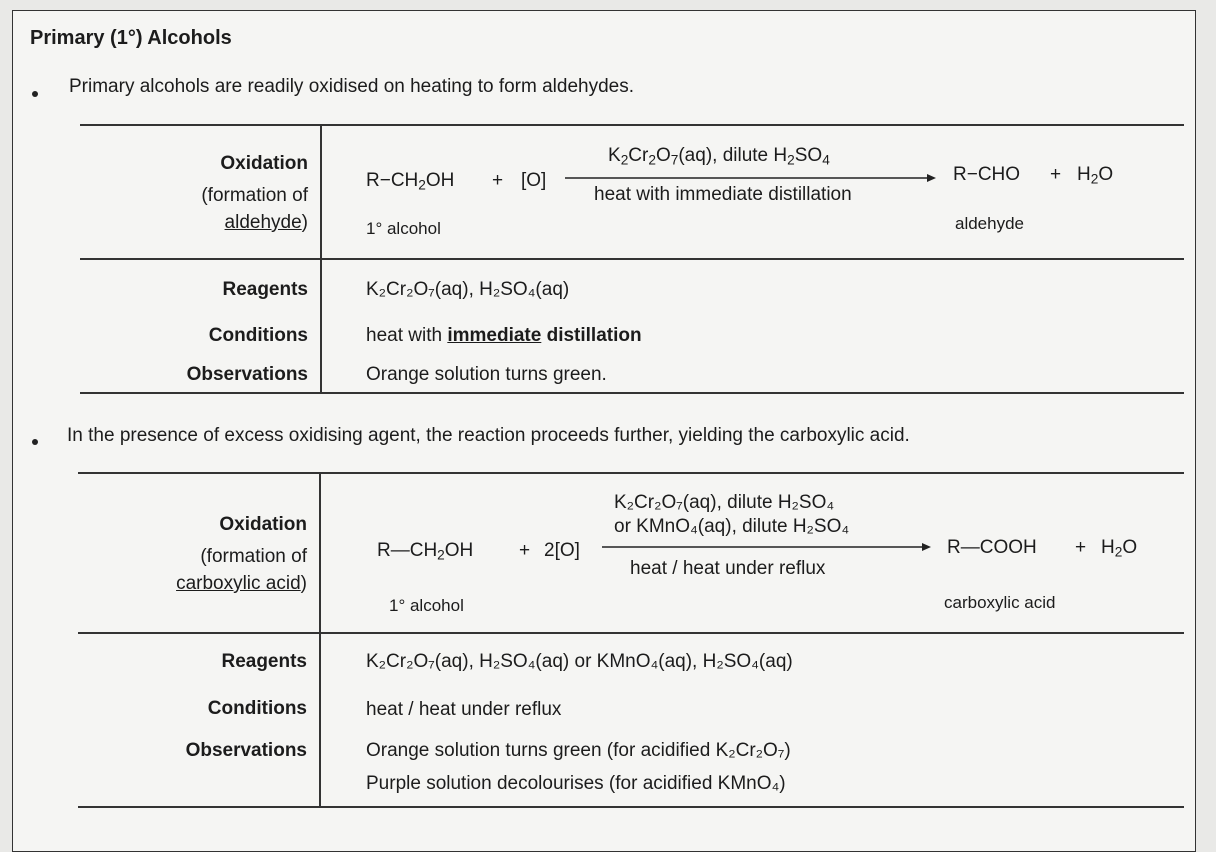 The image size is (1216, 852). What do you see at coordinates (265, 289) in the screenshot?
I see `table1-label-reagents: Reagents` at bounding box center [265, 289].